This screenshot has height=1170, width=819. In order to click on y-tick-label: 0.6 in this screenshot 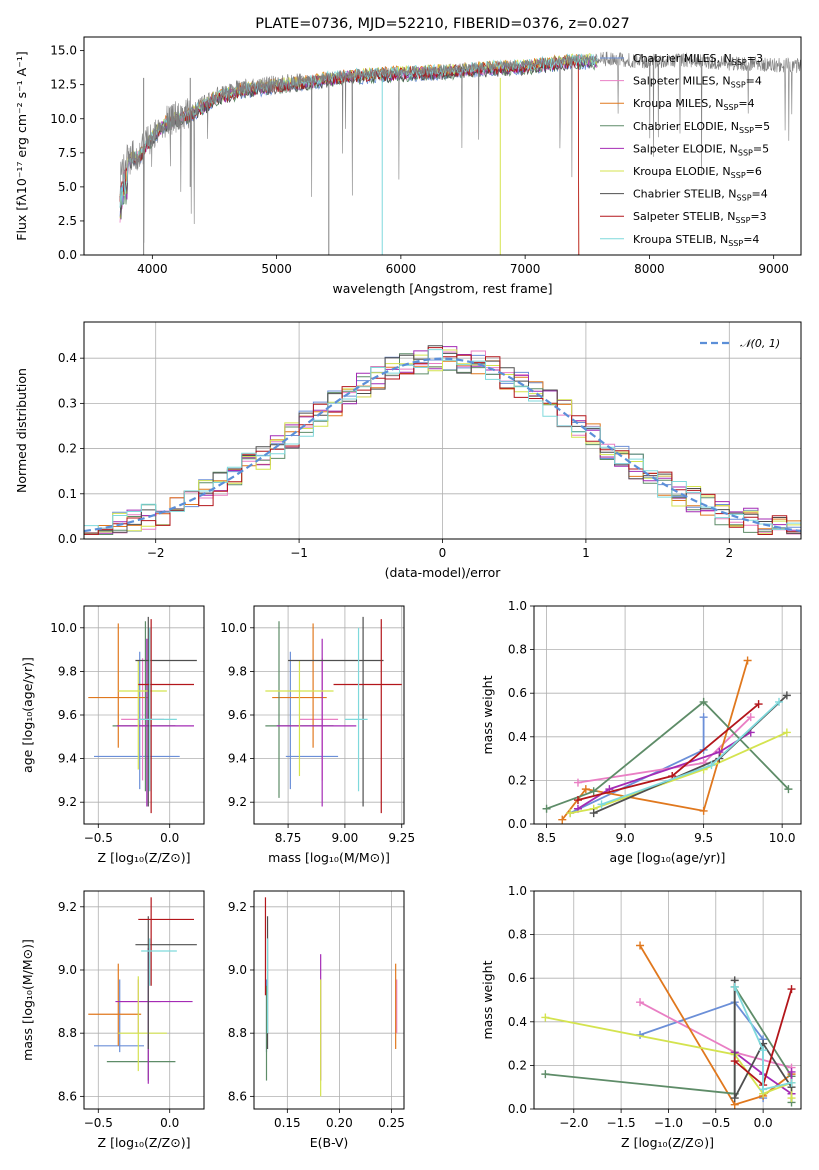, I will do `click(517, 693)`.